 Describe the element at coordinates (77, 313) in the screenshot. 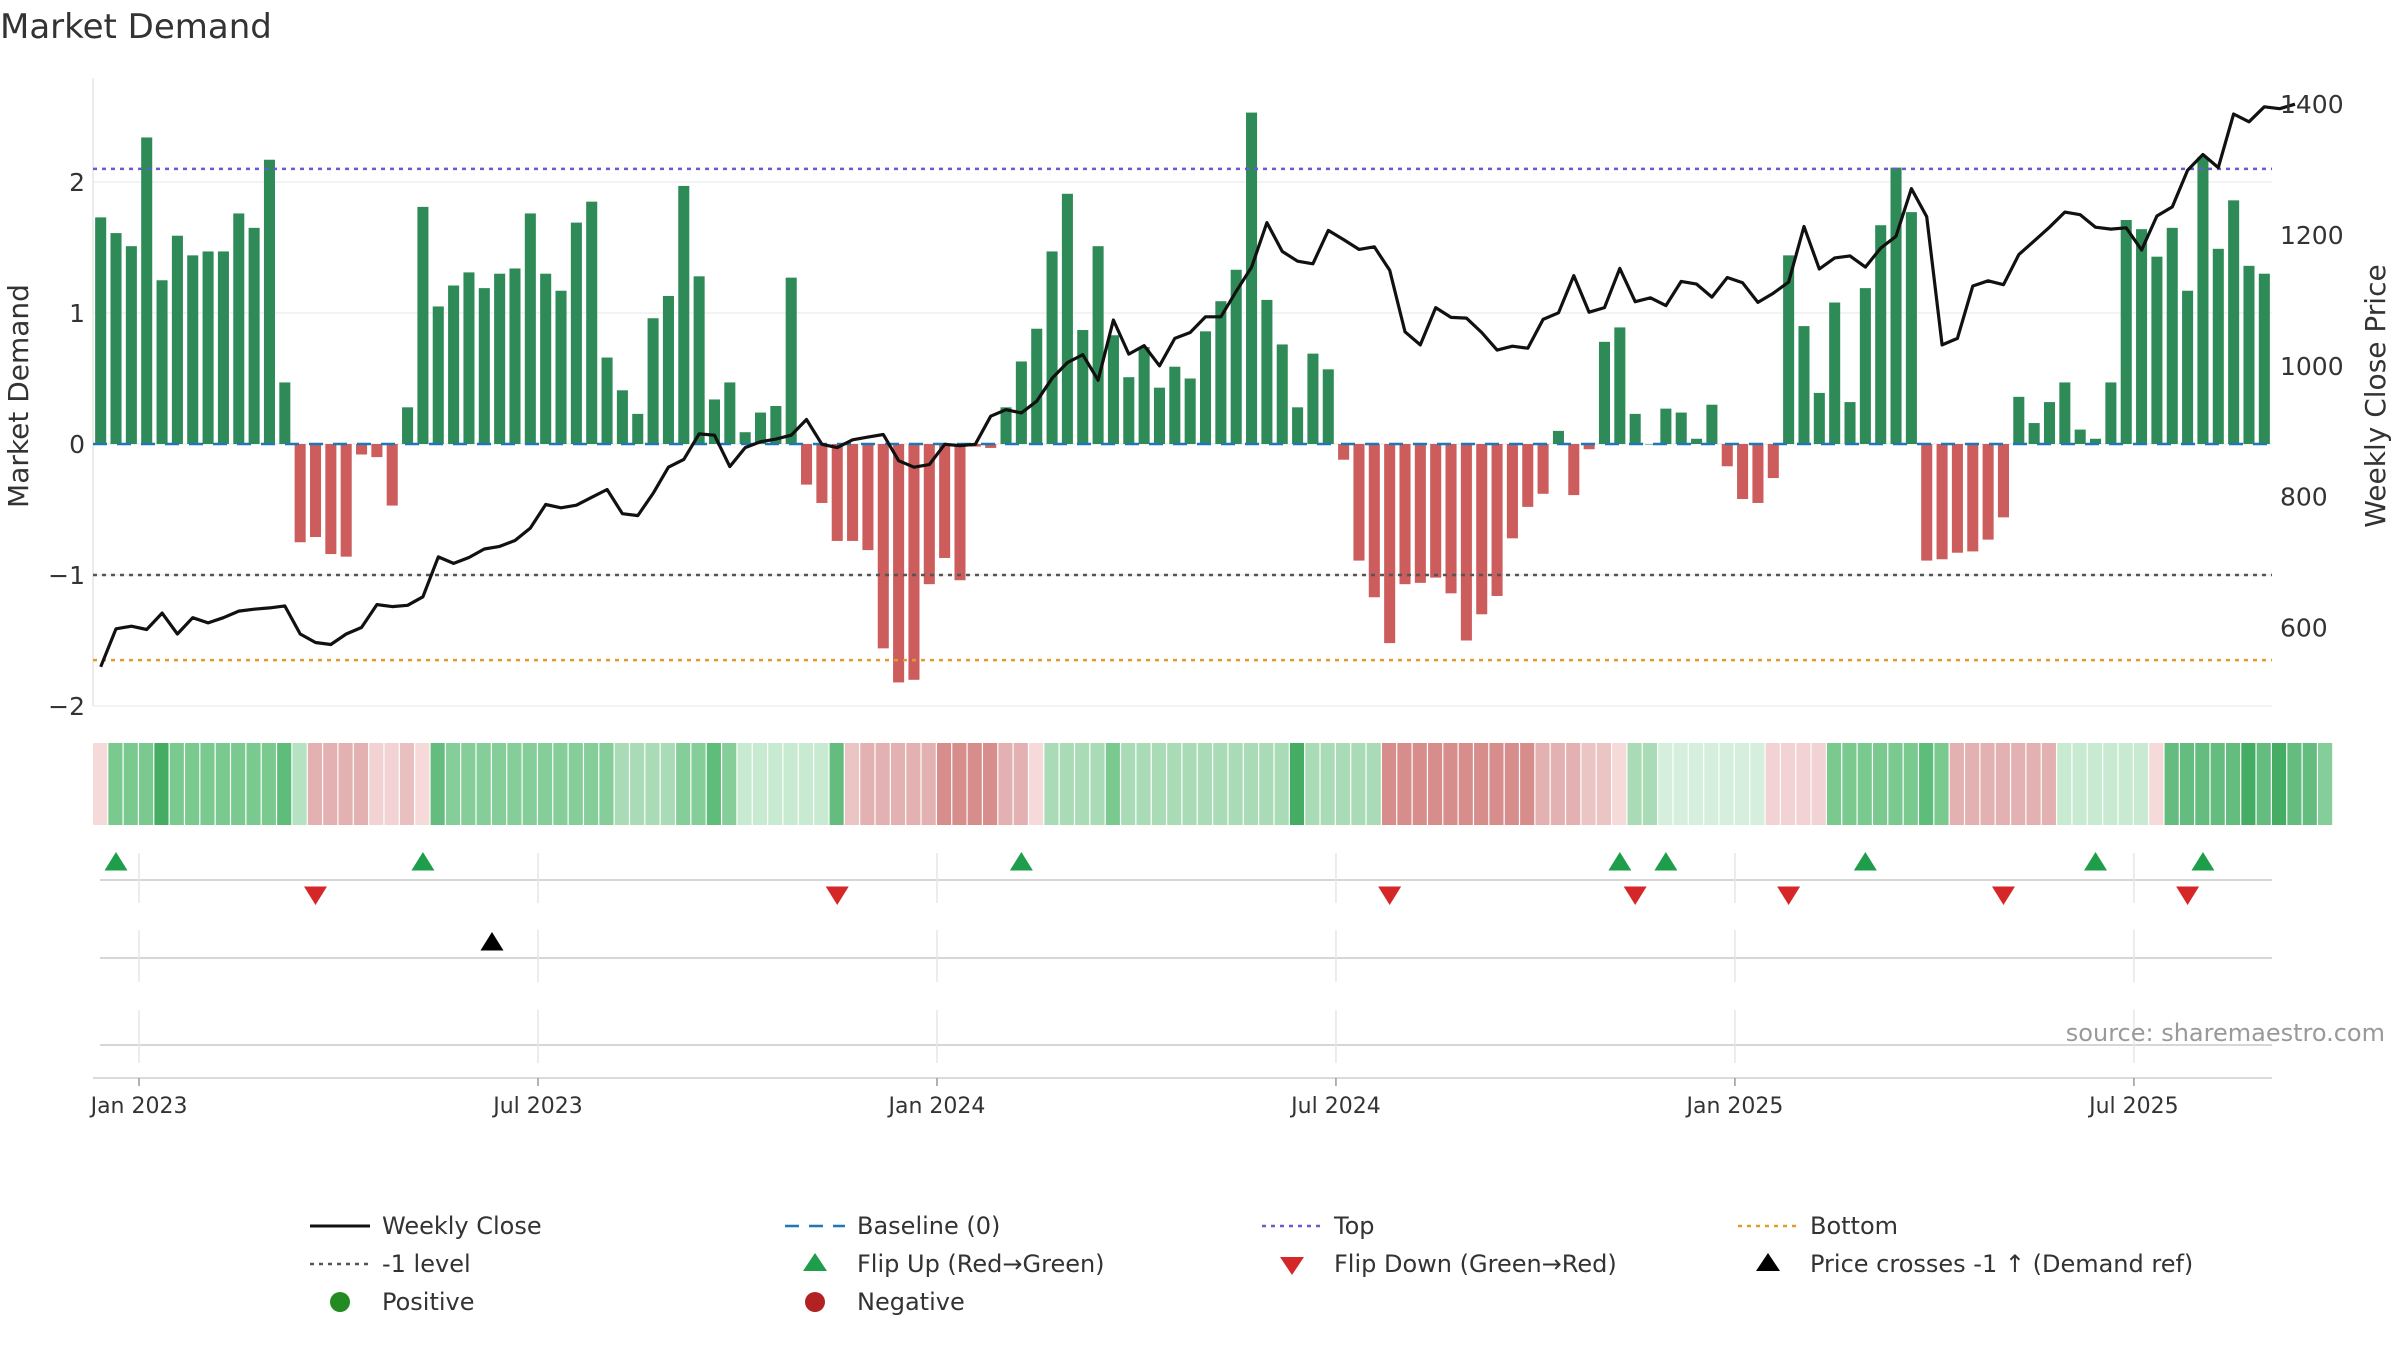

I see `y-tick-left: 1` at that location.